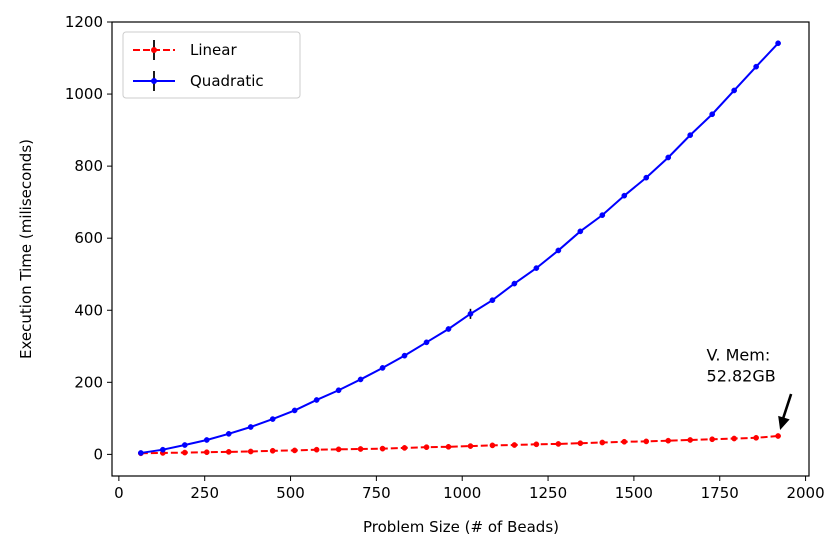 The image size is (840, 550). I want to click on x-tick-label: 1000, so click(462, 493).